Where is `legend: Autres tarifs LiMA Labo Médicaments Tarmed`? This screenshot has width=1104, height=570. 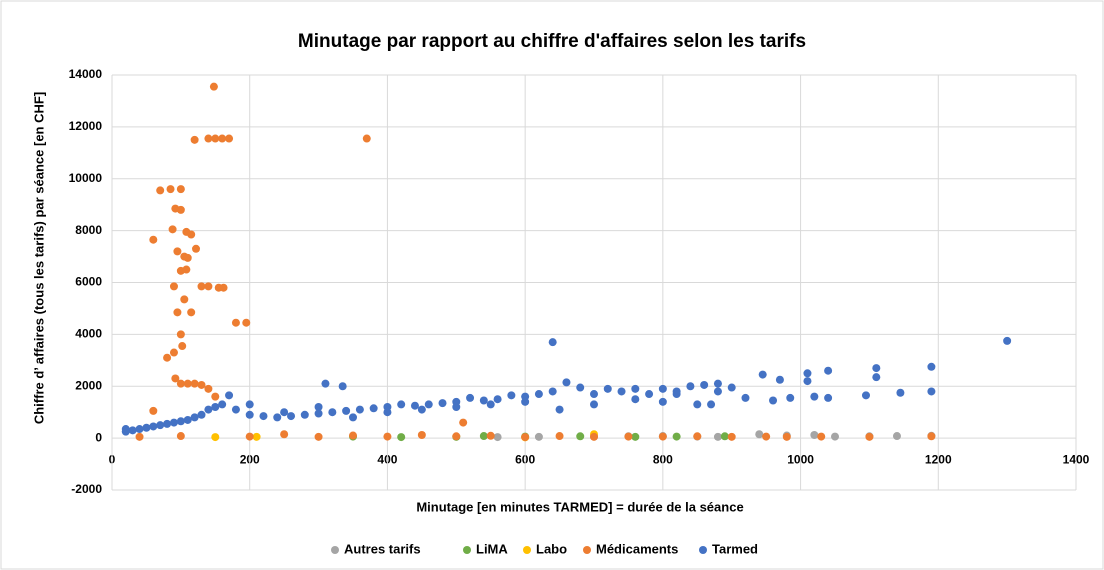 legend: Autres tarifs LiMA Labo Médicaments Tarmed is located at coordinates (544, 548).